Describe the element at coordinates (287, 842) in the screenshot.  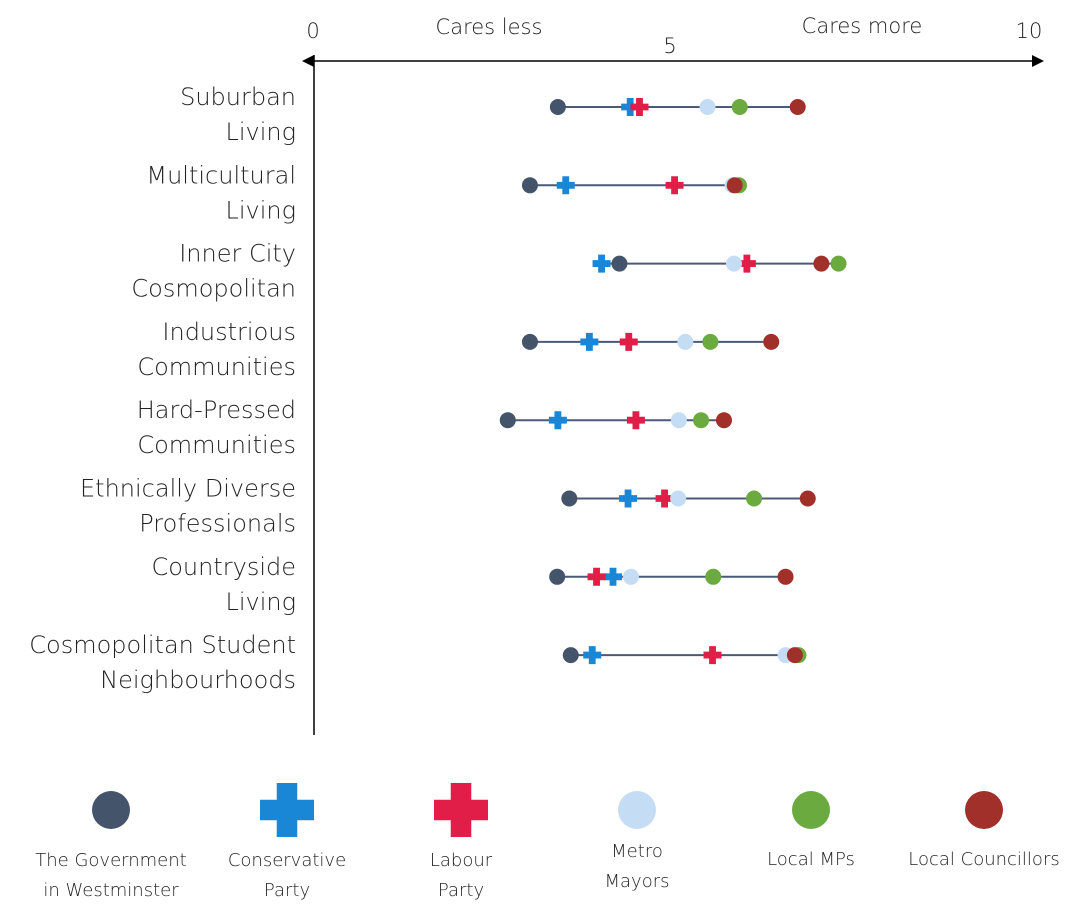
I see `legend-item-conservative-party: Conservative Party` at that location.